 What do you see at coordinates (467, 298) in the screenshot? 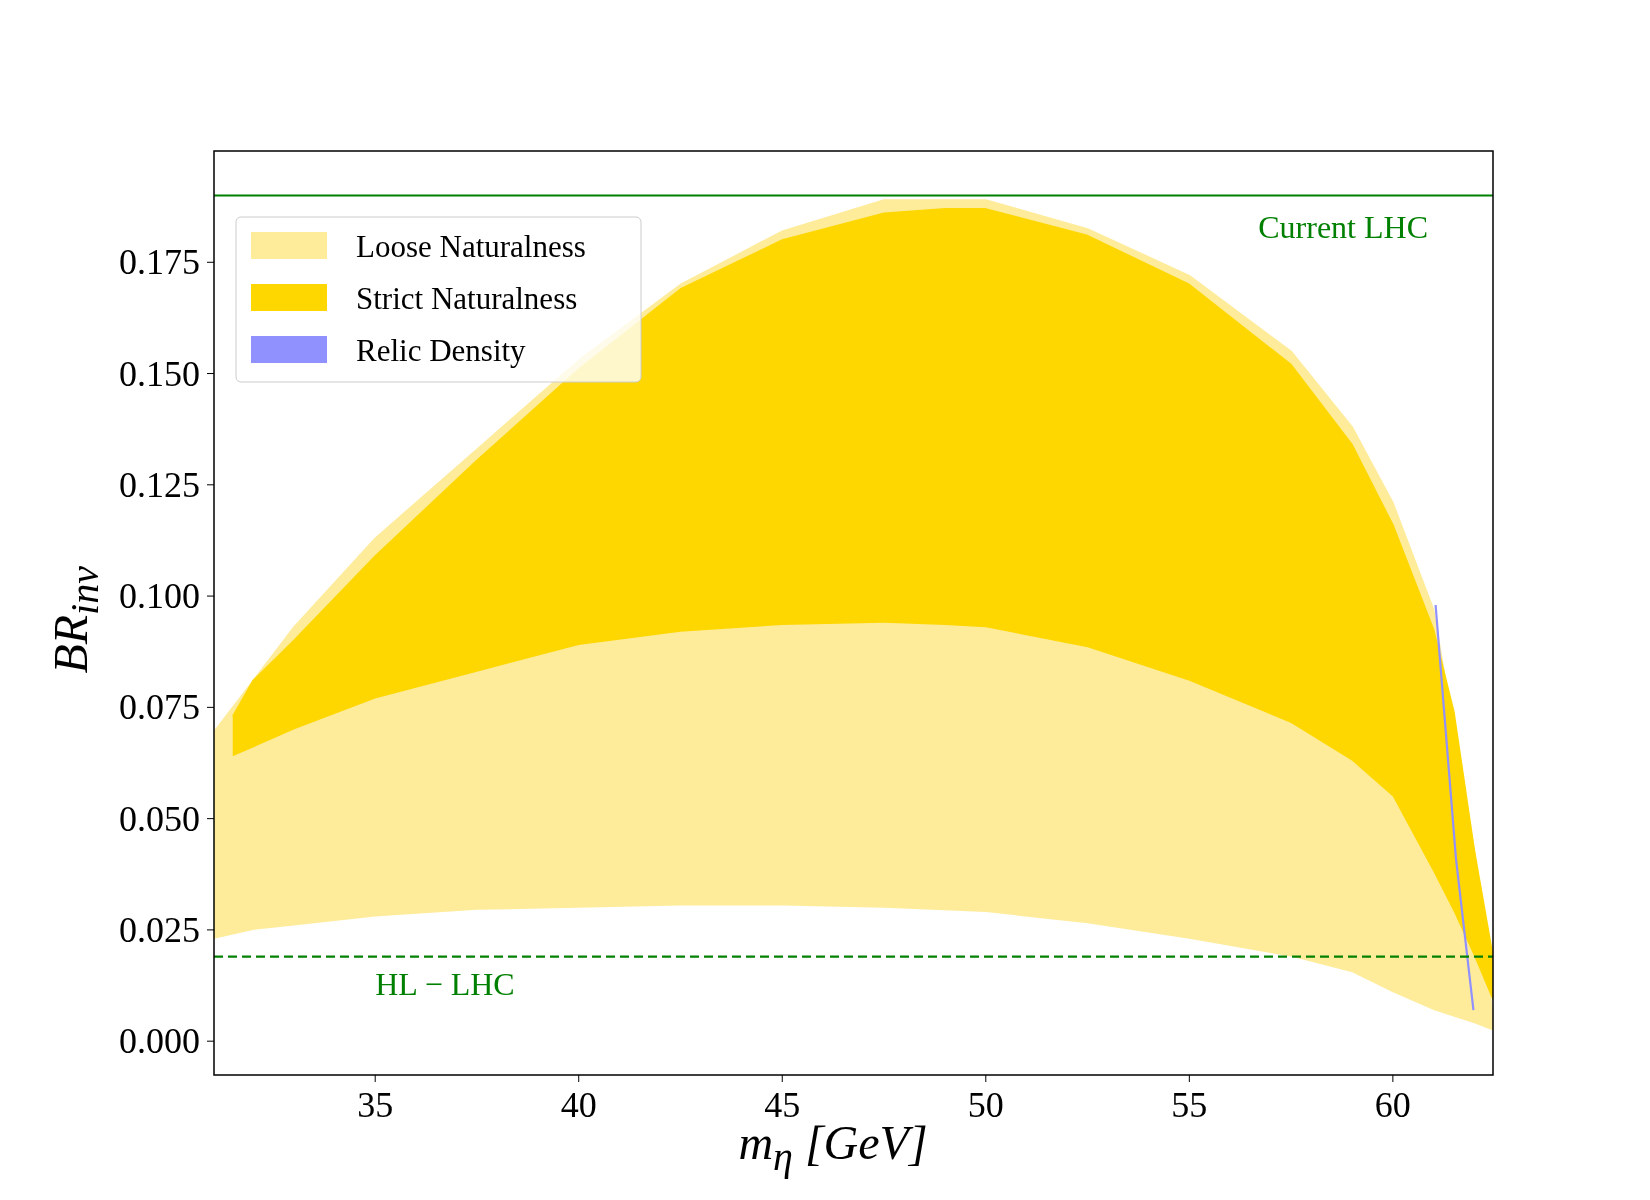
I see `legend-label: Strict Naturalness` at bounding box center [467, 298].